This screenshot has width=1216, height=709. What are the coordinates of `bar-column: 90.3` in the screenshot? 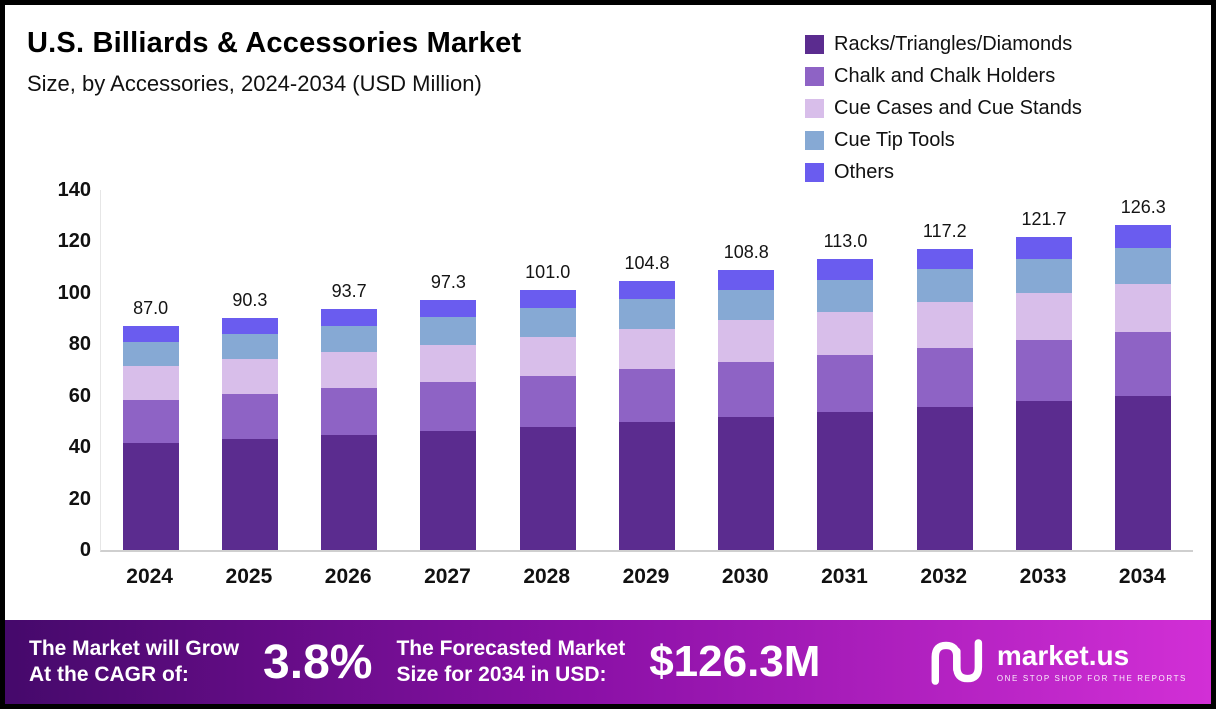 It's located at (249, 370).